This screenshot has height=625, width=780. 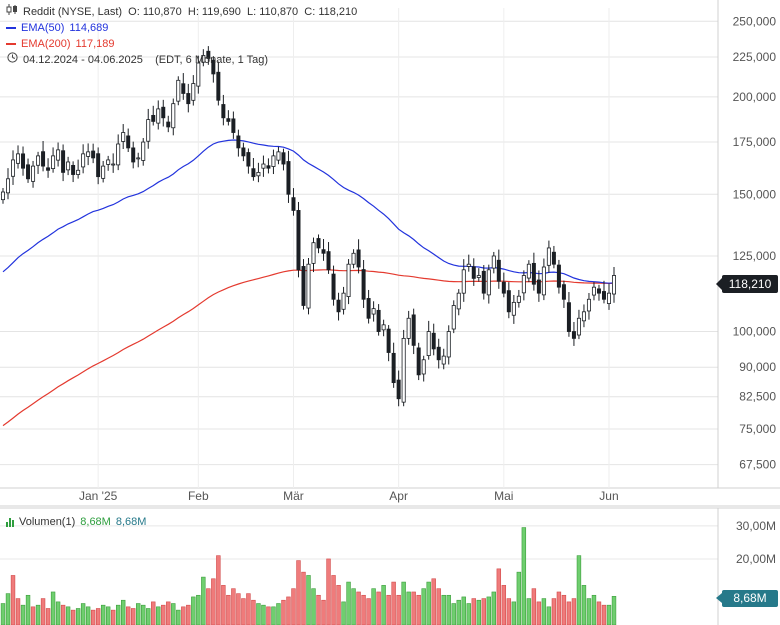 I want to click on ema50-value: 114,689, so click(x=89, y=28).